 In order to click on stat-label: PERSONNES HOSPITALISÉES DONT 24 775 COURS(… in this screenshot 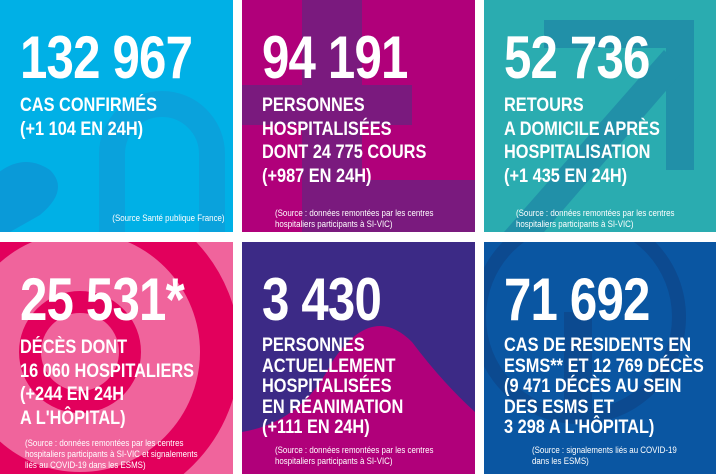, I will do `click(344, 141)`.